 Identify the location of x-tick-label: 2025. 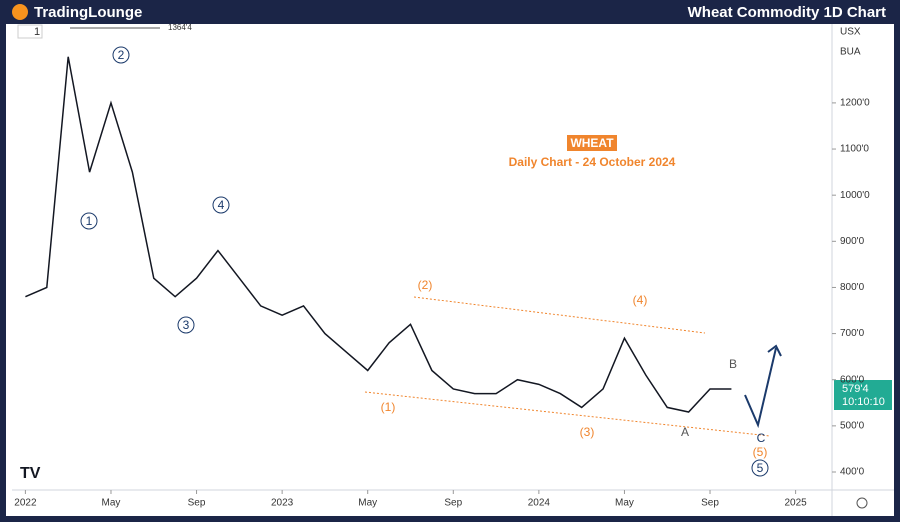
(795, 503).